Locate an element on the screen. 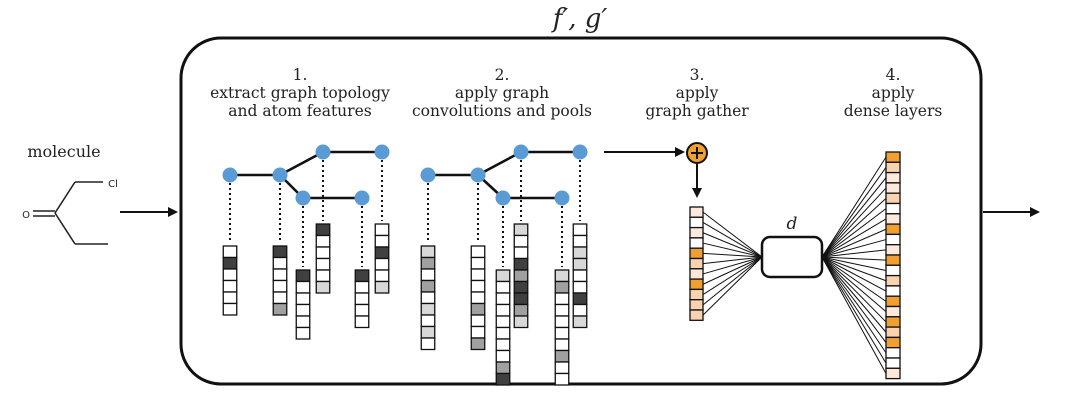 This screenshot has height=404, width=1069. step-2-number: 2. is located at coordinates (502, 75).